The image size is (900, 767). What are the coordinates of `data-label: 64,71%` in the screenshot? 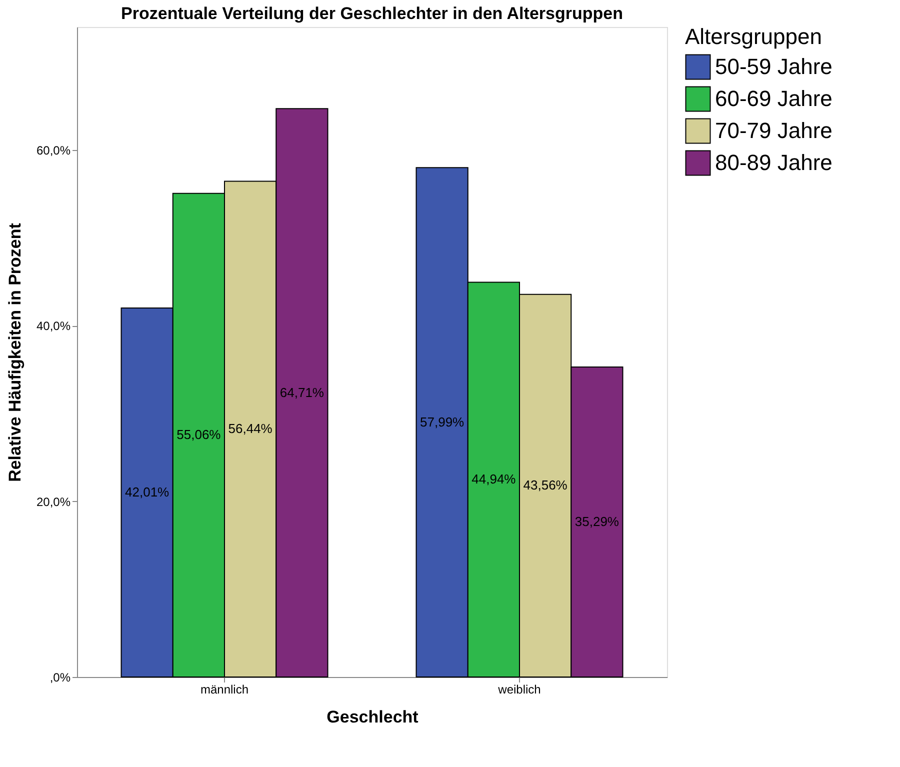 It's located at (302, 392).